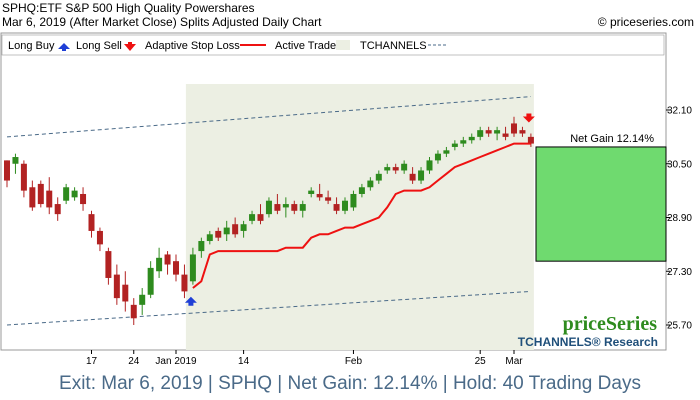 This screenshot has height=400, width=700. What do you see at coordinates (481, 361) in the screenshot?
I see `x-tick-label: 25` at bounding box center [481, 361].